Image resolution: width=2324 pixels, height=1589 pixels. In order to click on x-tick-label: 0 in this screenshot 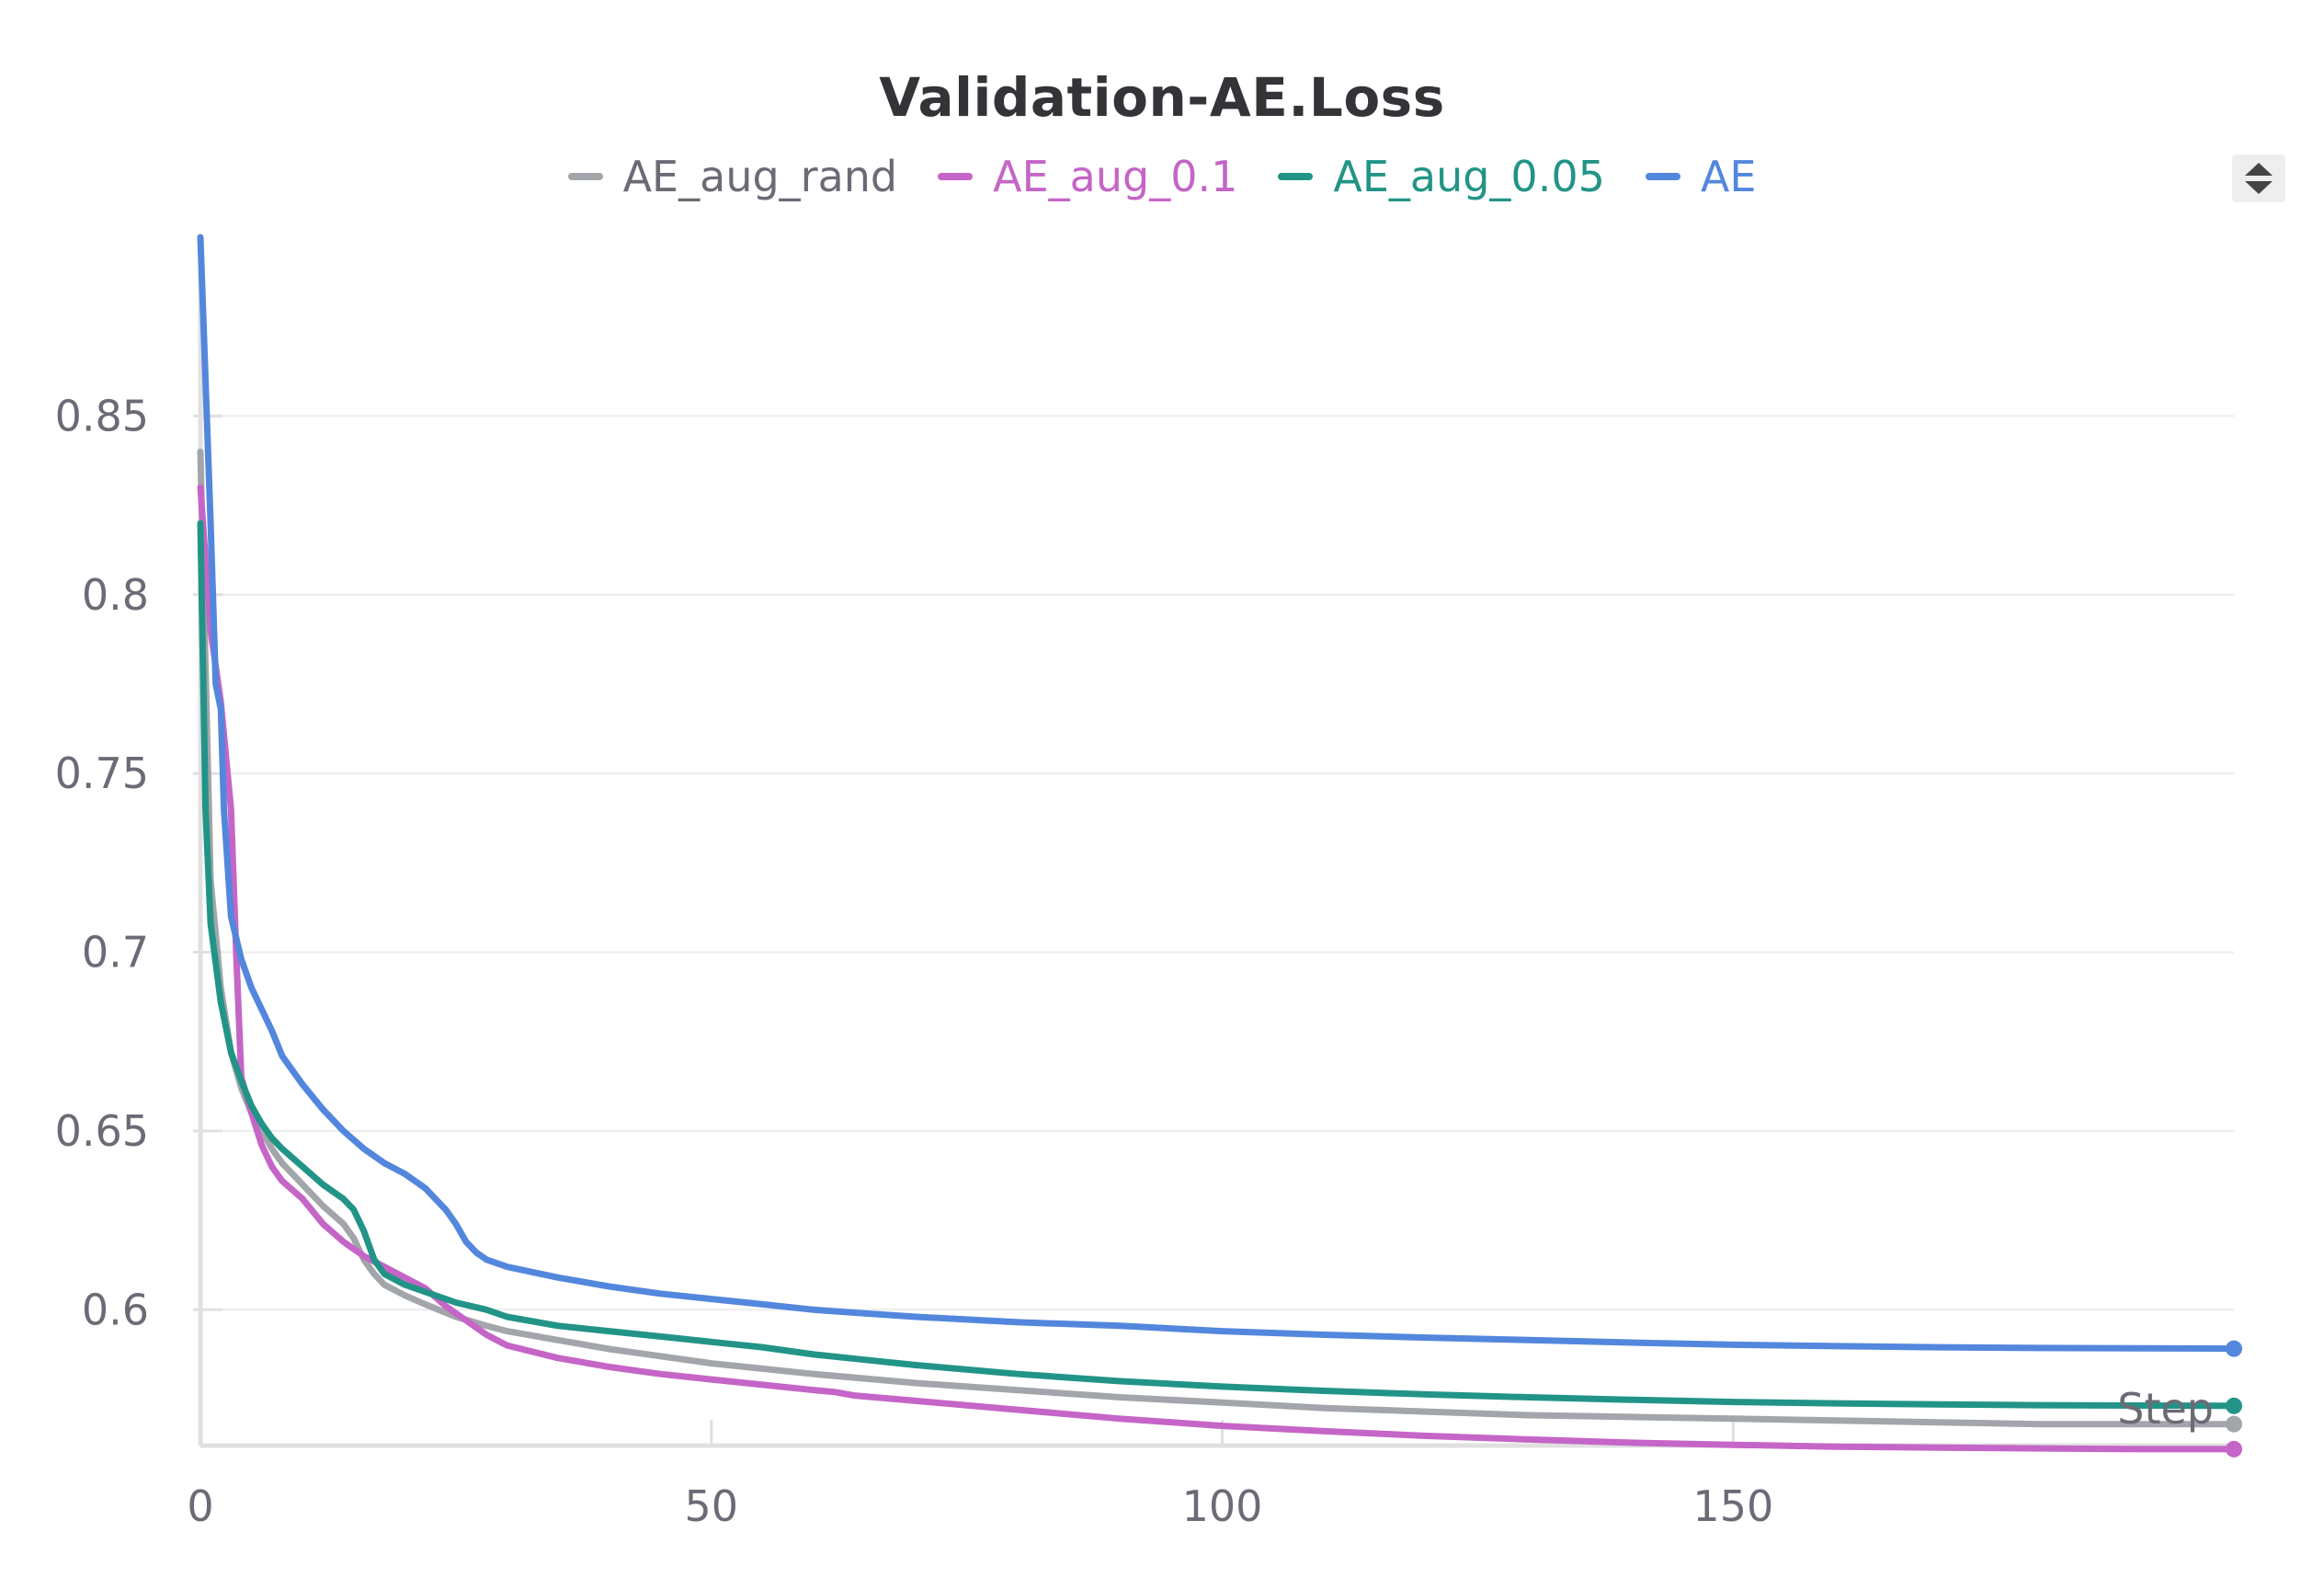, I will do `click(200, 1506)`.